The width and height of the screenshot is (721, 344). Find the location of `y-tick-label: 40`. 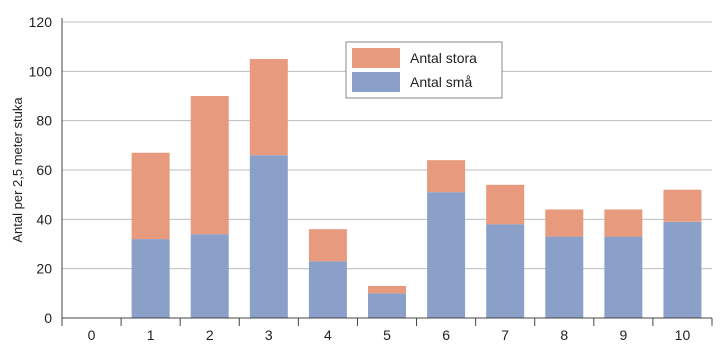

y-tick-label: 40 is located at coordinates (44, 219).